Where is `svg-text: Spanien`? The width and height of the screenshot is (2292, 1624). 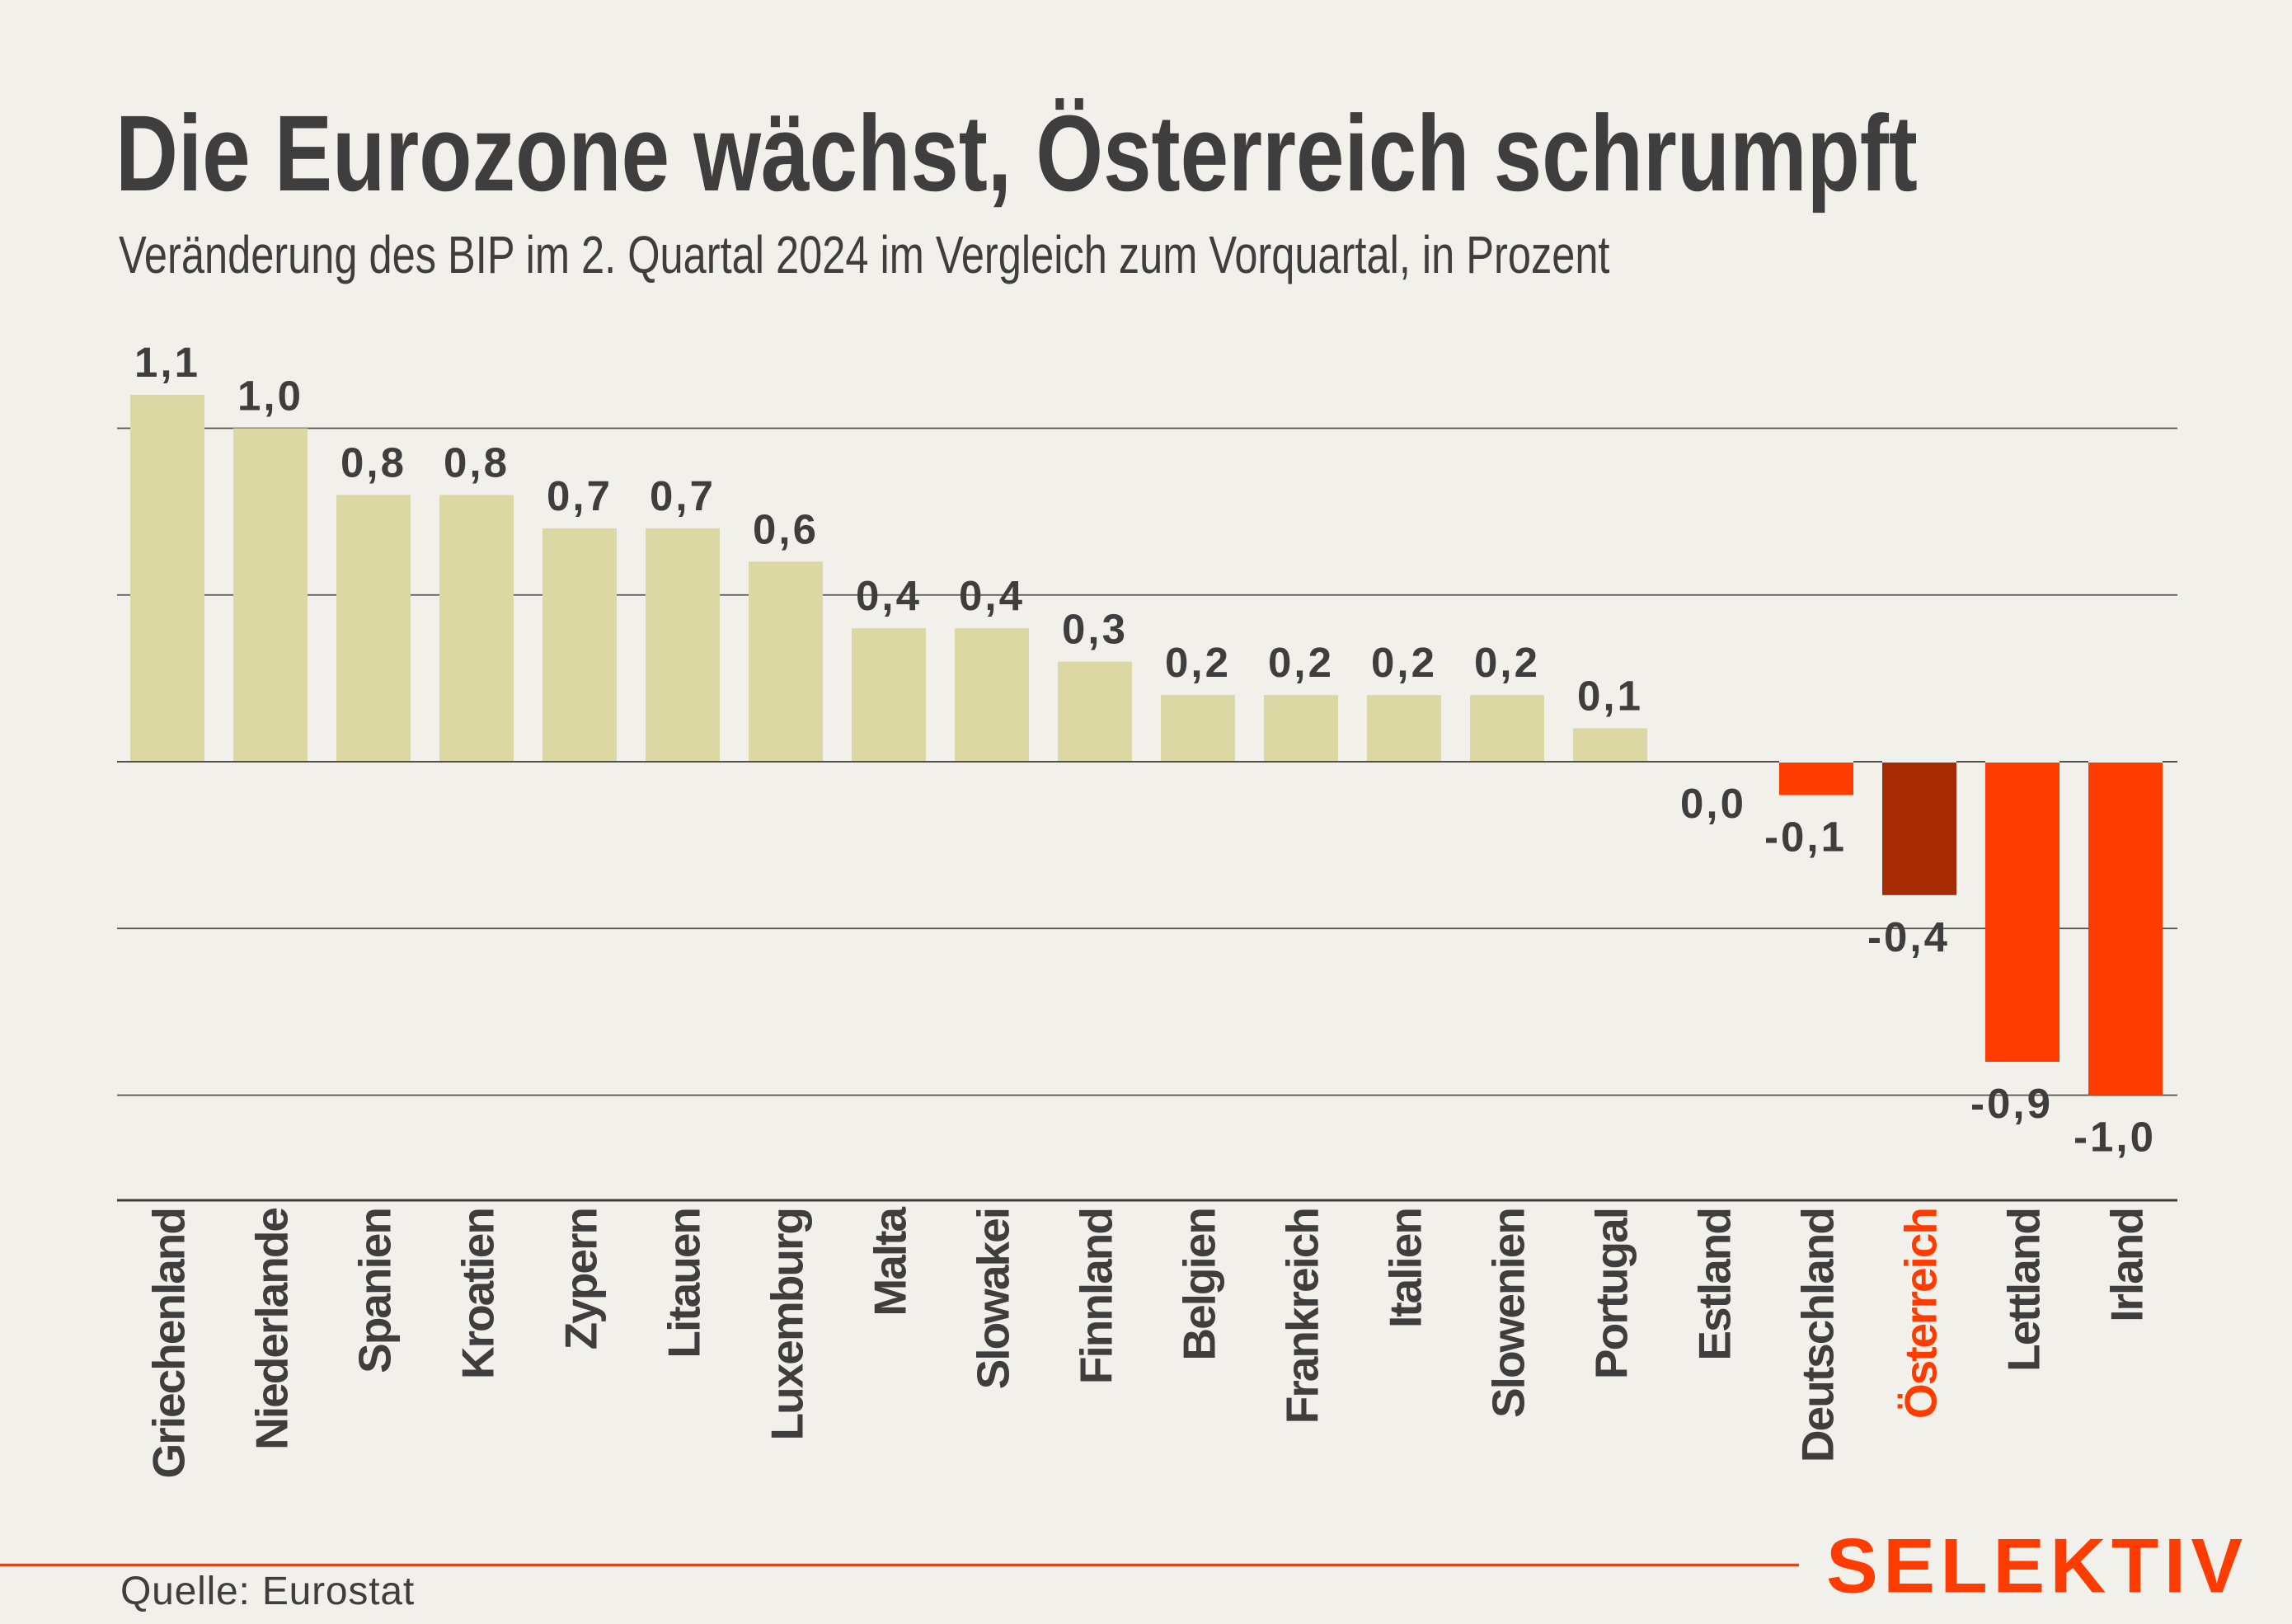
svg-text: Spanien is located at coordinates (375, 1291).